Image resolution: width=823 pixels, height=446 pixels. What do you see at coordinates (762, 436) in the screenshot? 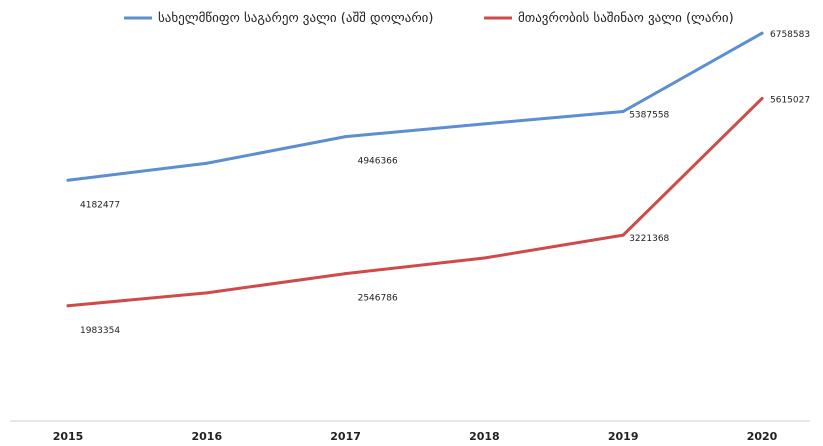
I see `x-tick-label-2020: 2020` at bounding box center [762, 436].